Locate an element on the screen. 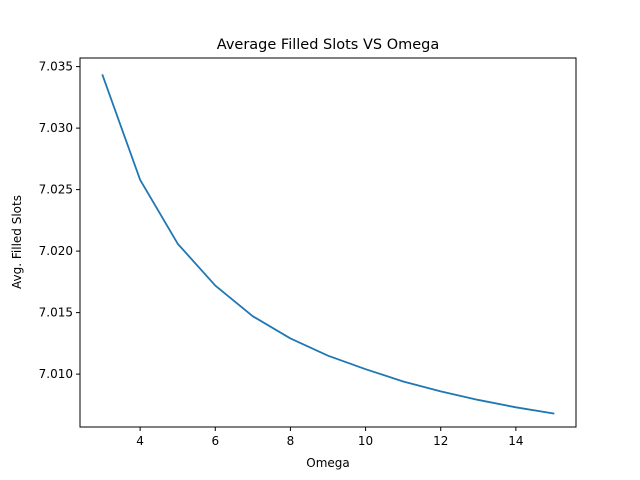  y-tick-label: 7.015 is located at coordinates (56, 313).